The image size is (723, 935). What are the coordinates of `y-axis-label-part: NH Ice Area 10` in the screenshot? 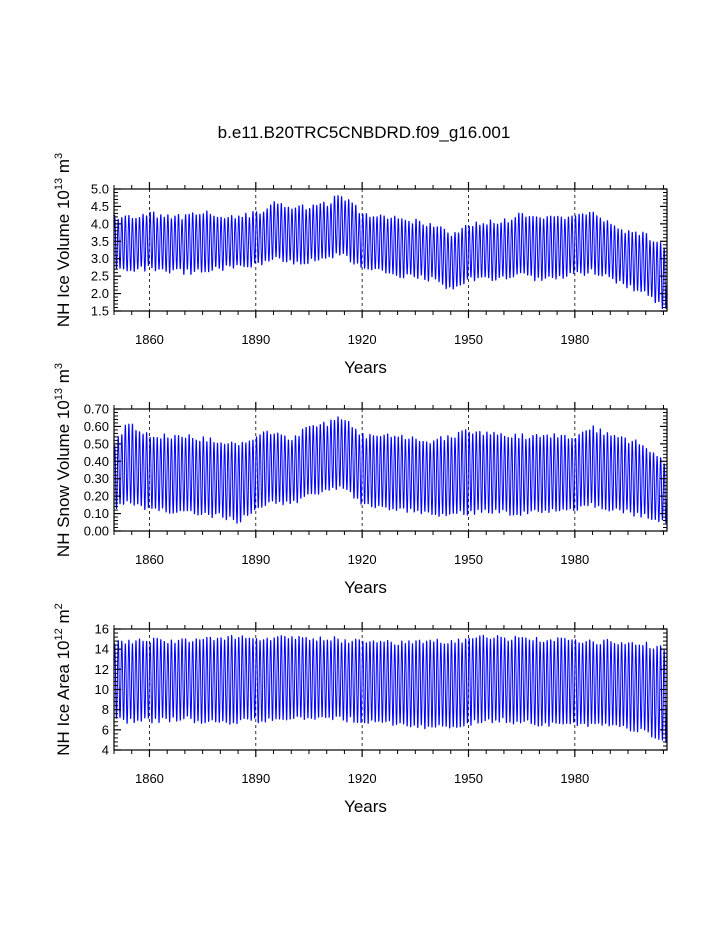 It's located at (63, 697).